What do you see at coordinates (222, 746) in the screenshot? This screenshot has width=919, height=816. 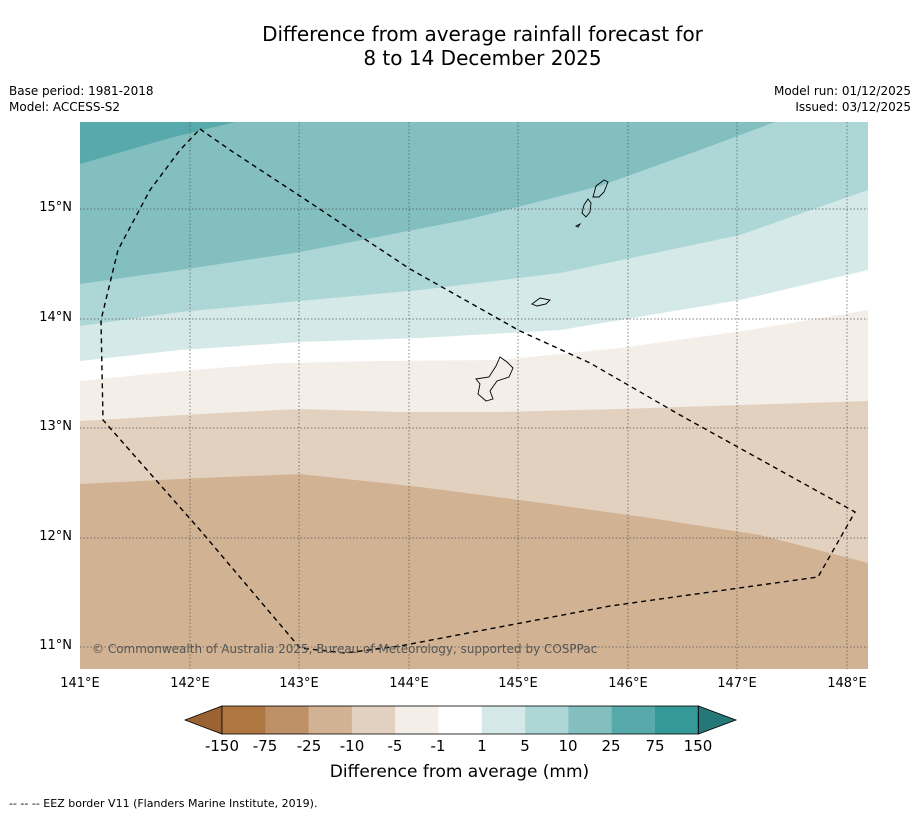 I see `cb-tick-label: -150` at bounding box center [222, 746].